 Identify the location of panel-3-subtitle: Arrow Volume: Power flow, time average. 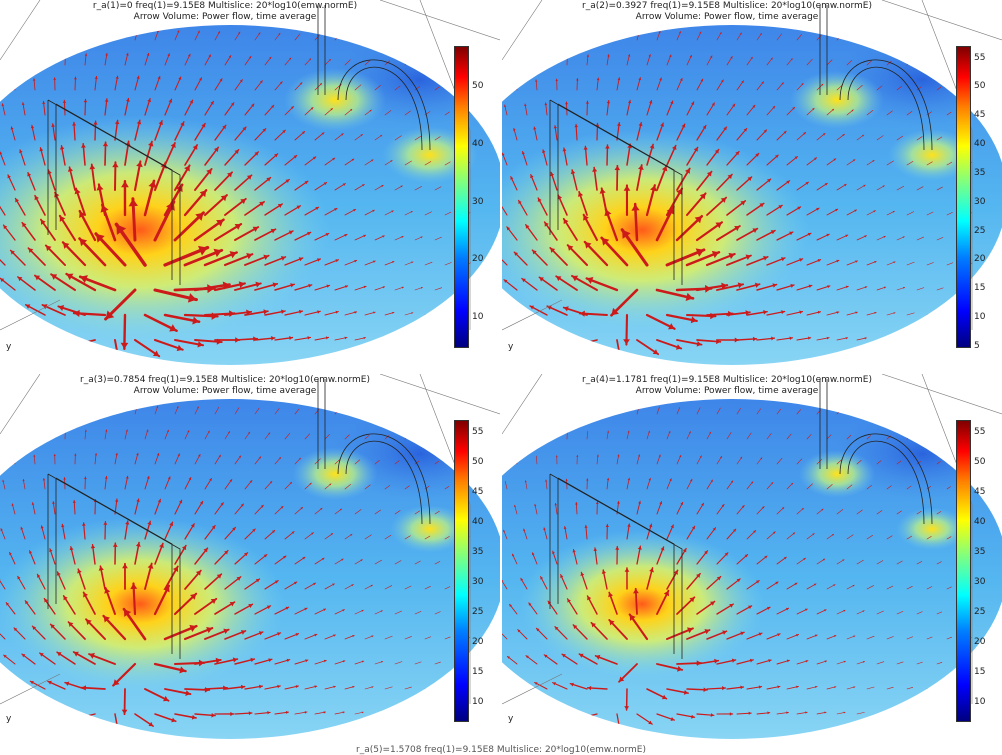
(225, 391).